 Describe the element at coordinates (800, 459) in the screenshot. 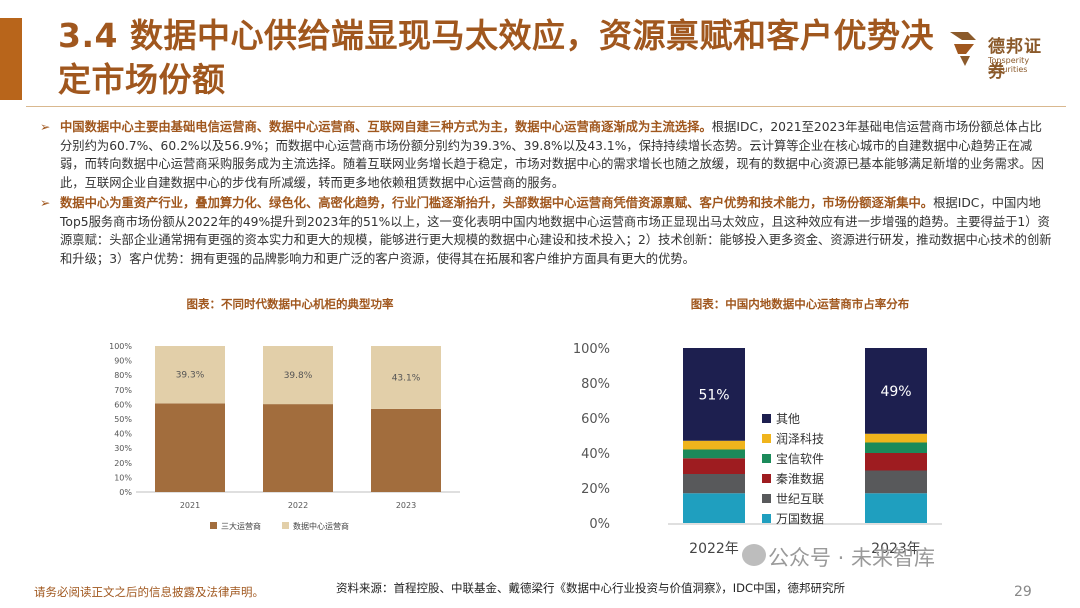

I see `legend-label: 宝信软件` at that location.